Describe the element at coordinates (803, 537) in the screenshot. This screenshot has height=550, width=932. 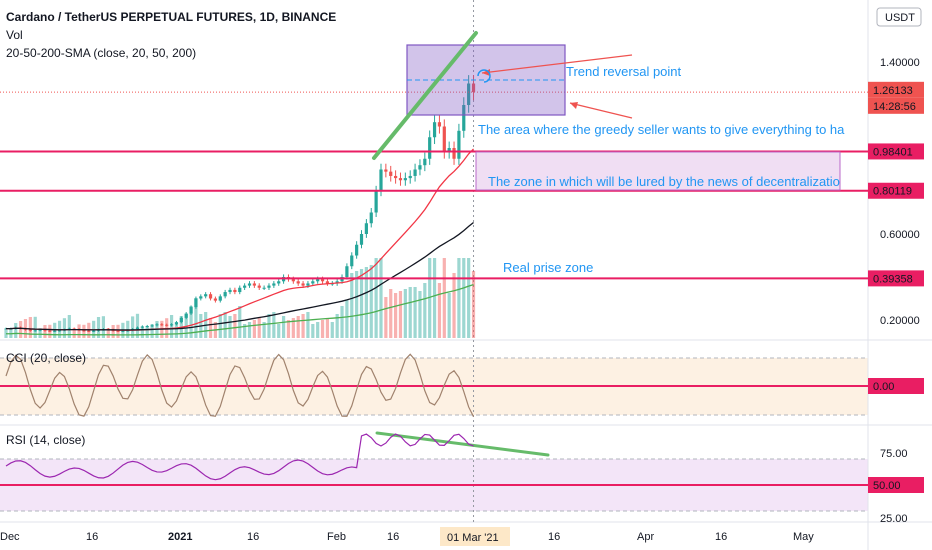
I see `time-axis-label: May` at that location.